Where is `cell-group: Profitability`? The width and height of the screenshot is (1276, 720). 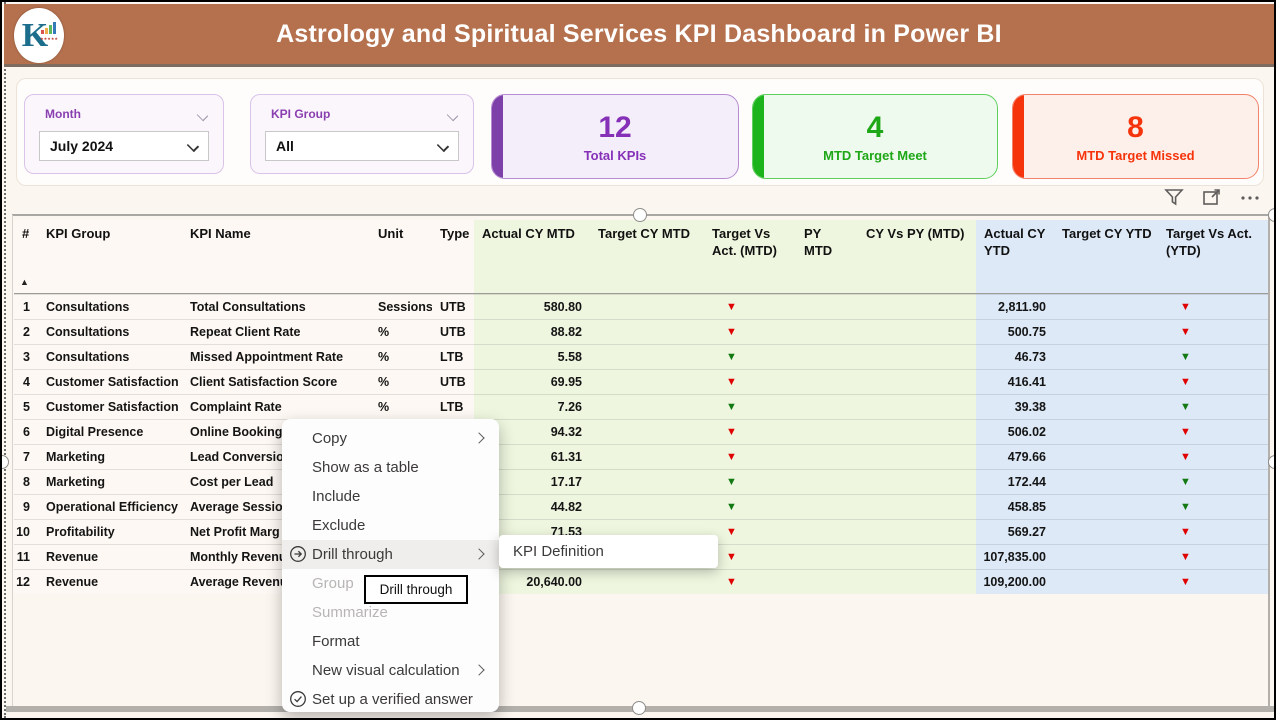
cell-group: Profitability is located at coordinates (110, 531).